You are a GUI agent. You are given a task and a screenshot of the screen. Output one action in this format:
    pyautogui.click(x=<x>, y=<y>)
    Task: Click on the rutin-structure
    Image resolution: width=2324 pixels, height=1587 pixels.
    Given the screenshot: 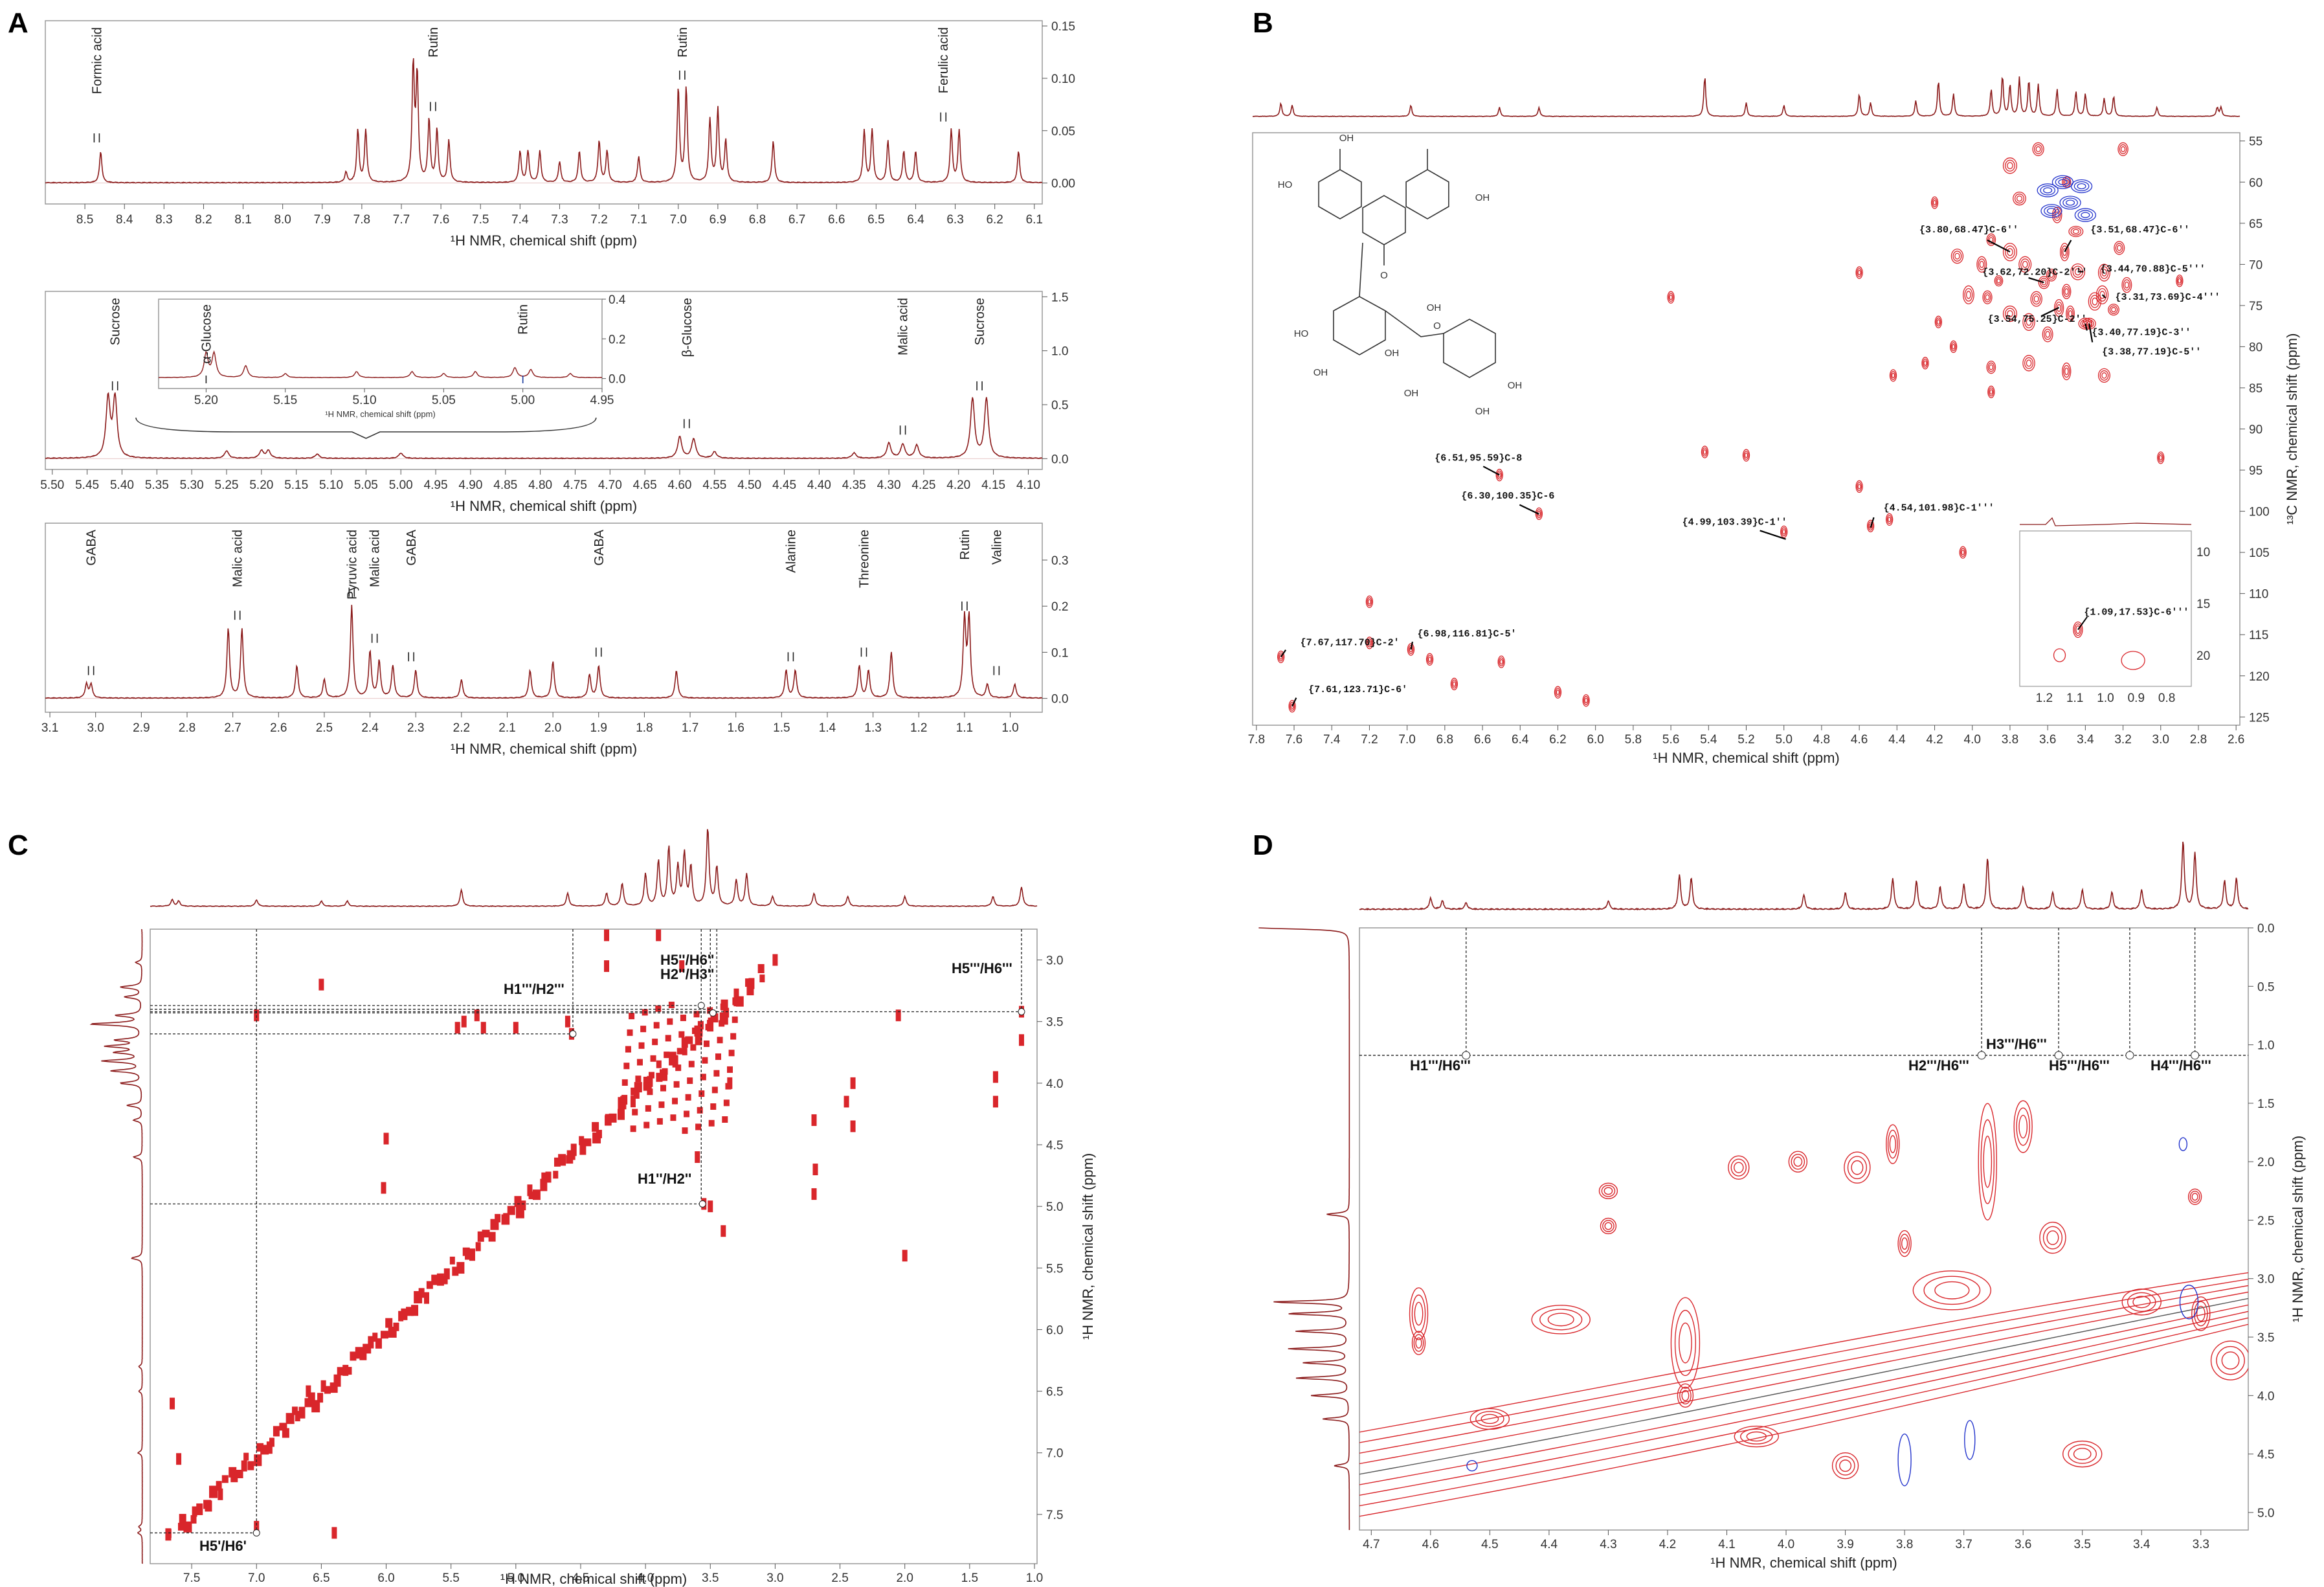 What is the action you would take?
    pyautogui.click(x=1407, y=263)
    